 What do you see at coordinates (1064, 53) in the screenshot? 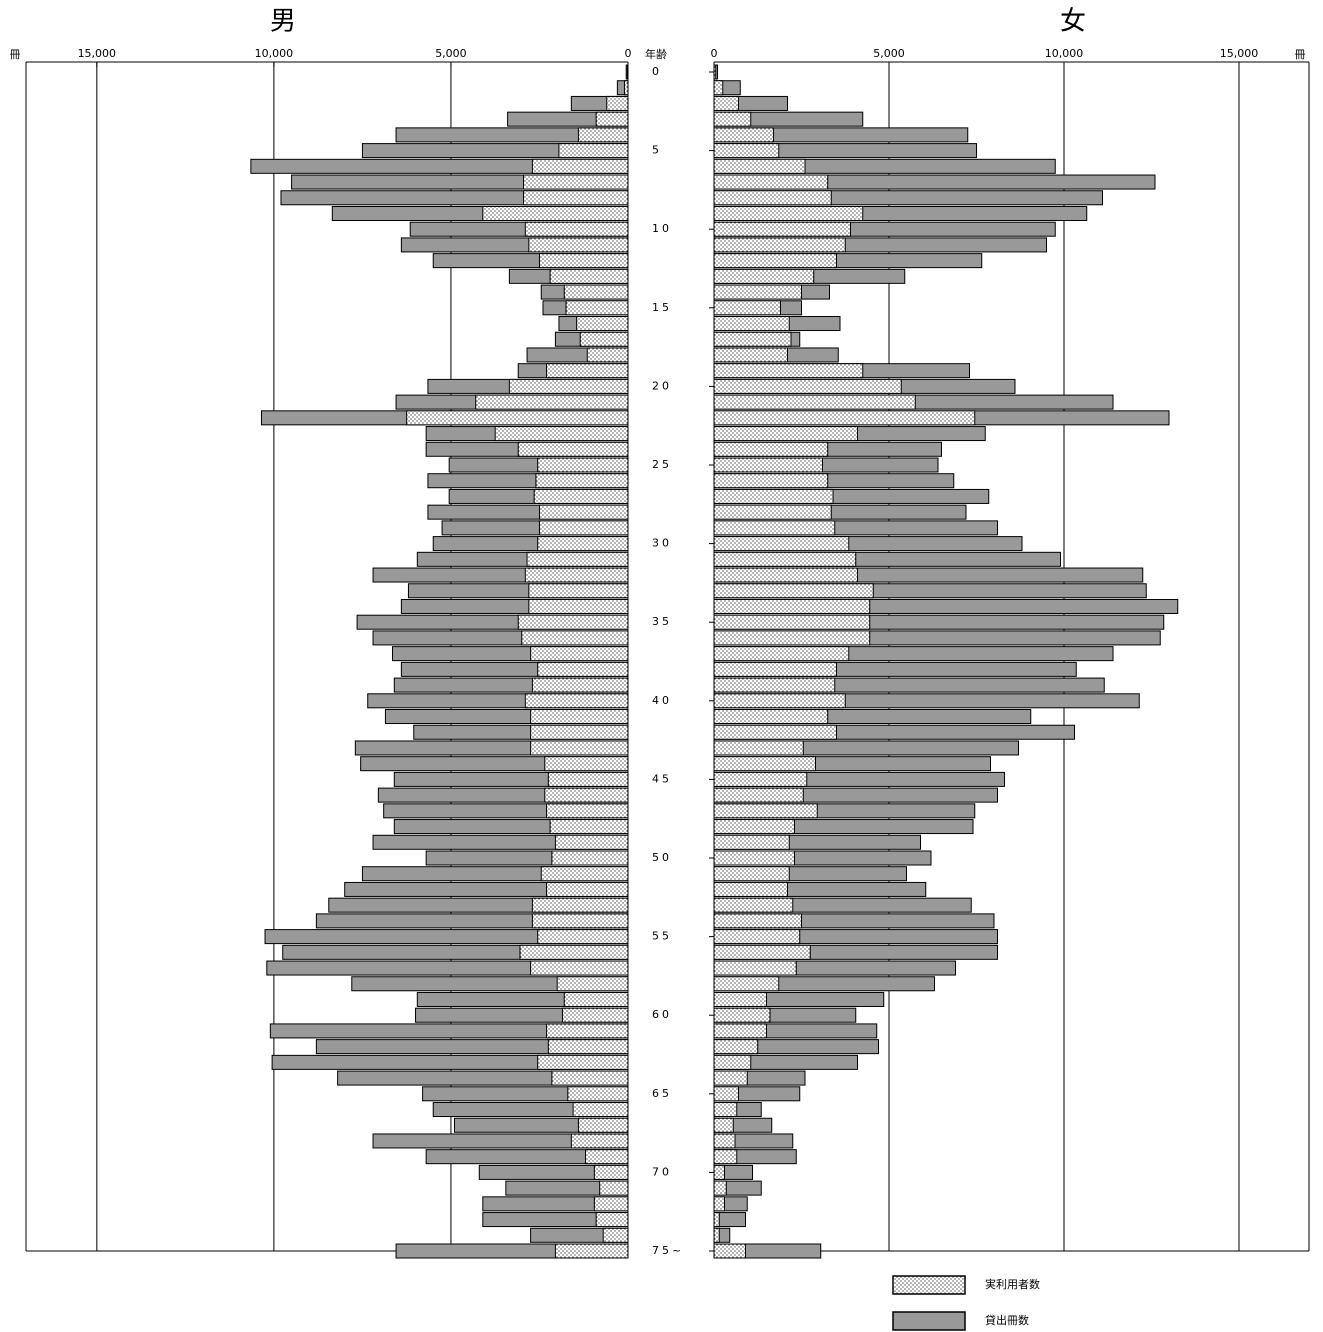
I see `x-tick-label: 10,000` at bounding box center [1064, 53].